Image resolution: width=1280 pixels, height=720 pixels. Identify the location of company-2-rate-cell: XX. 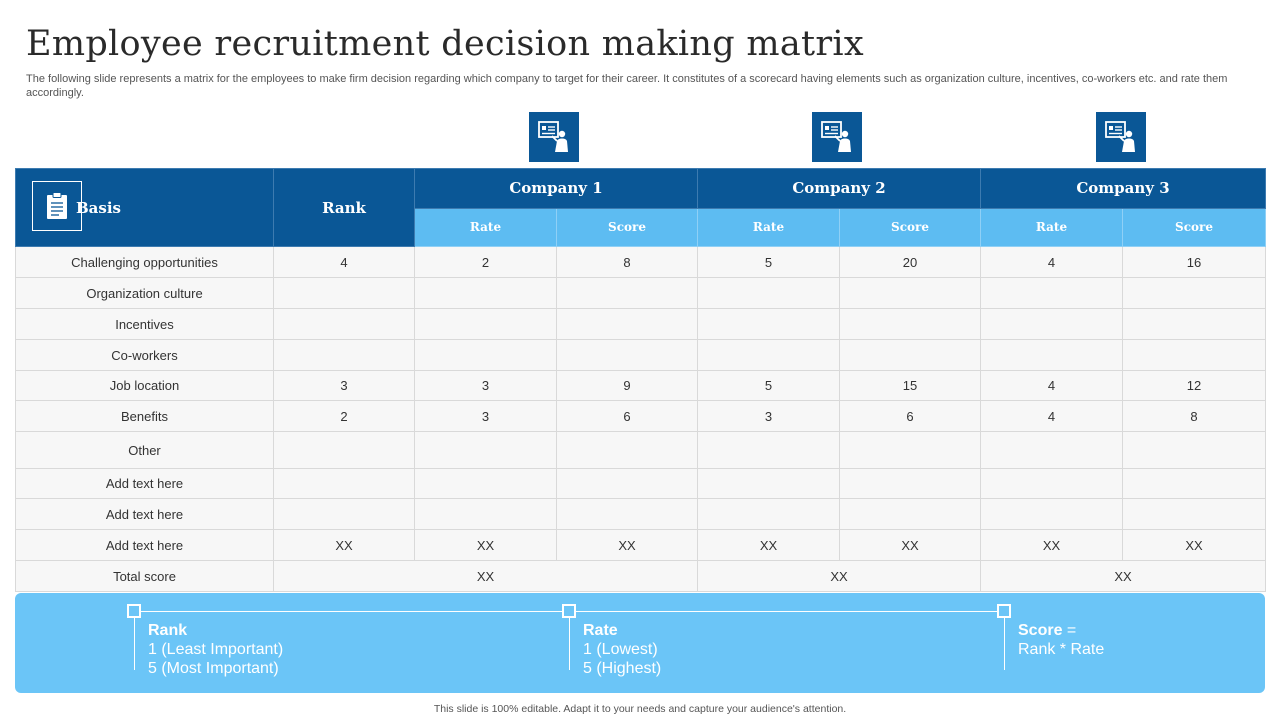
(768, 545).